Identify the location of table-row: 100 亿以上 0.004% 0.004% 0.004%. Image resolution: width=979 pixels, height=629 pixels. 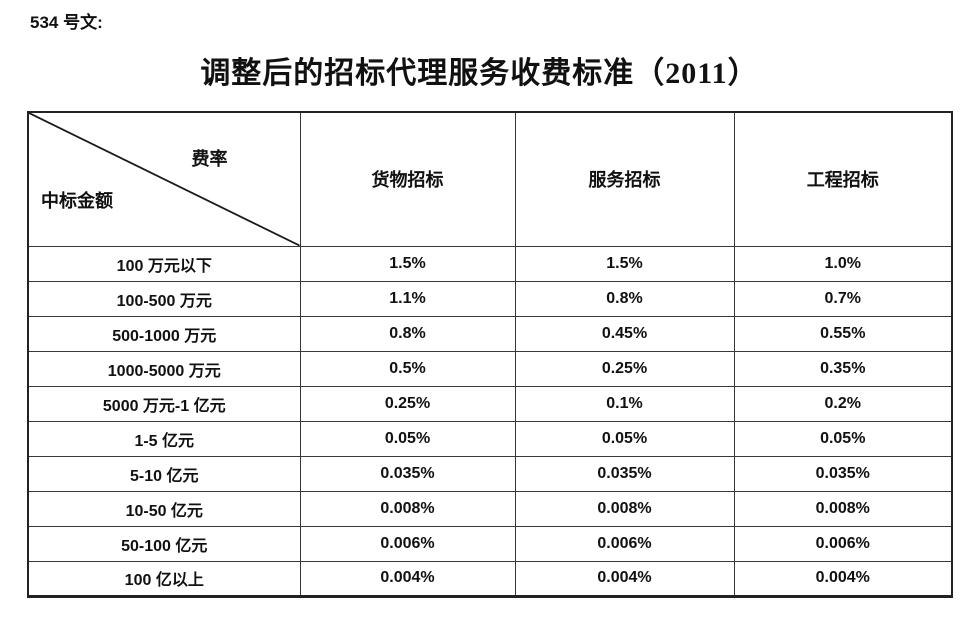
(490, 578).